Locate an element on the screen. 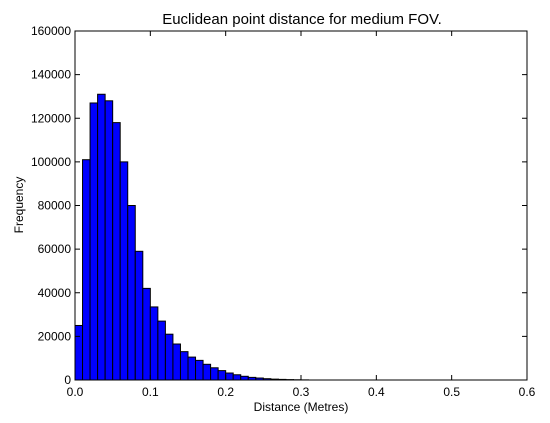 The image size is (550, 423). y-tick-label: 60000 is located at coordinates (55, 249).